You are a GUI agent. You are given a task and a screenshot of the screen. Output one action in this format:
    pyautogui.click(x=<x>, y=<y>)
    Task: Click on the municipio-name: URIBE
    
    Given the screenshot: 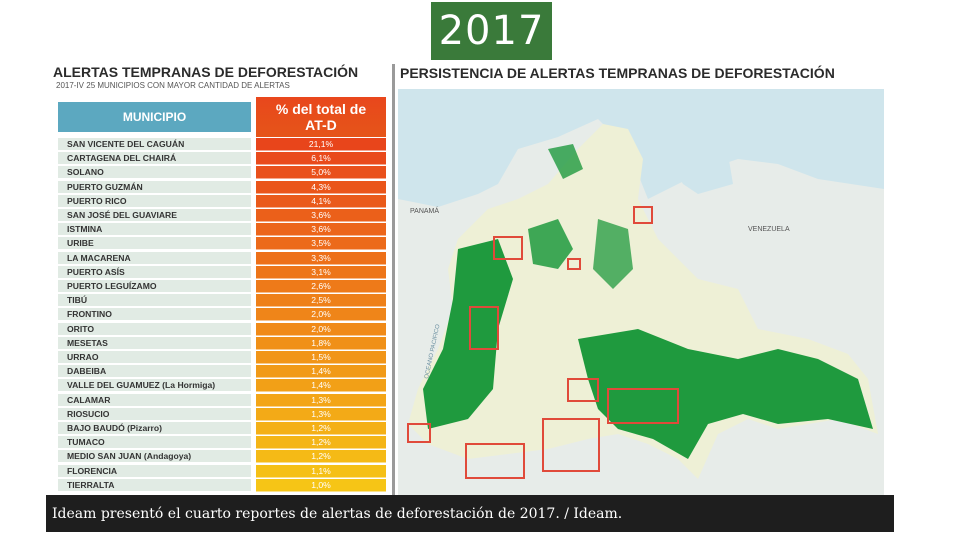 What is the action you would take?
    pyautogui.click(x=154, y=244)
    